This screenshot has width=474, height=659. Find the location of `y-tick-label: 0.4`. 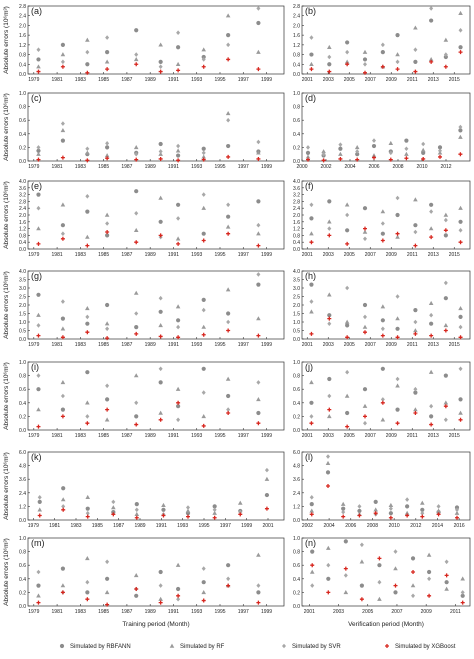

y-tick-label: 0.4 is located at coordinates (22, 65).